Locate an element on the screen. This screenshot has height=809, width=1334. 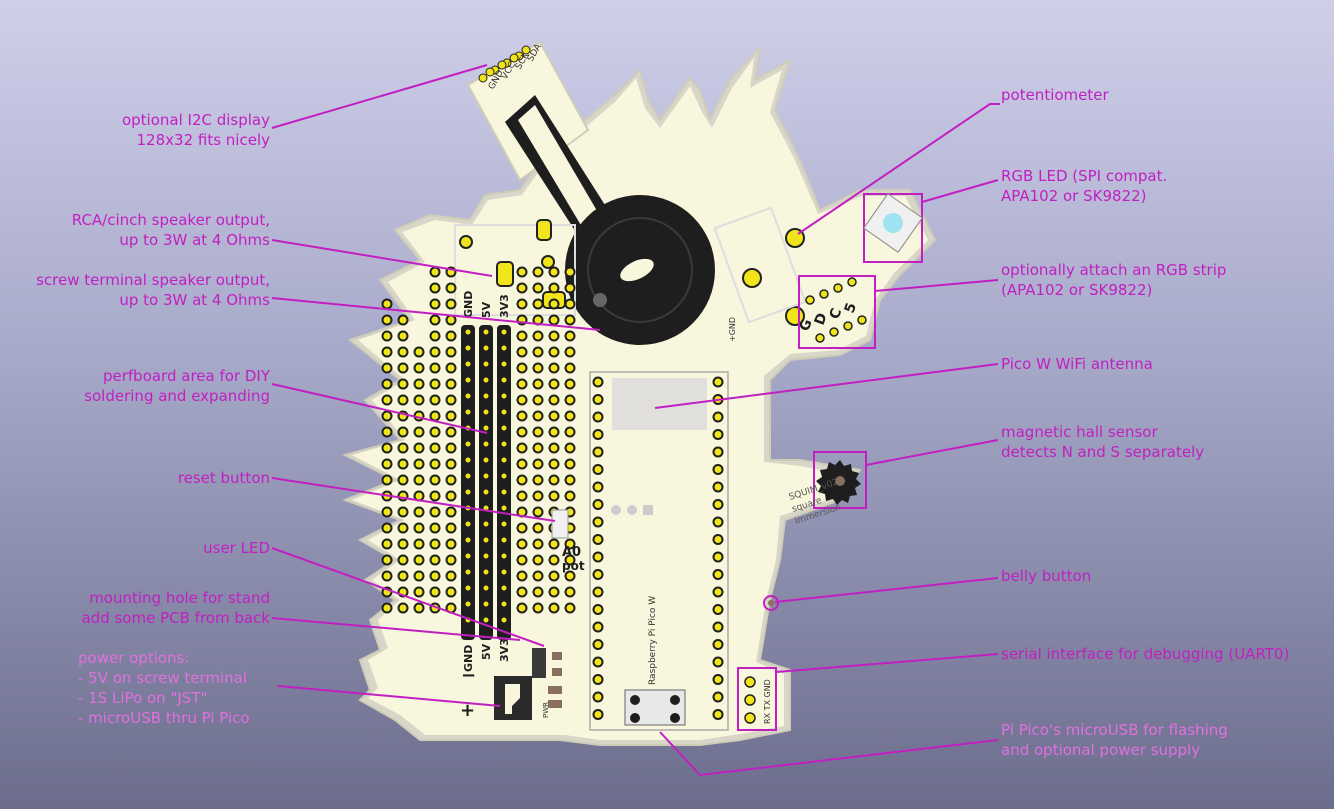
annotation-rgb: RGB LED (SPI compat. APA102 or SK9822) is located at coordinates (1084, 186).